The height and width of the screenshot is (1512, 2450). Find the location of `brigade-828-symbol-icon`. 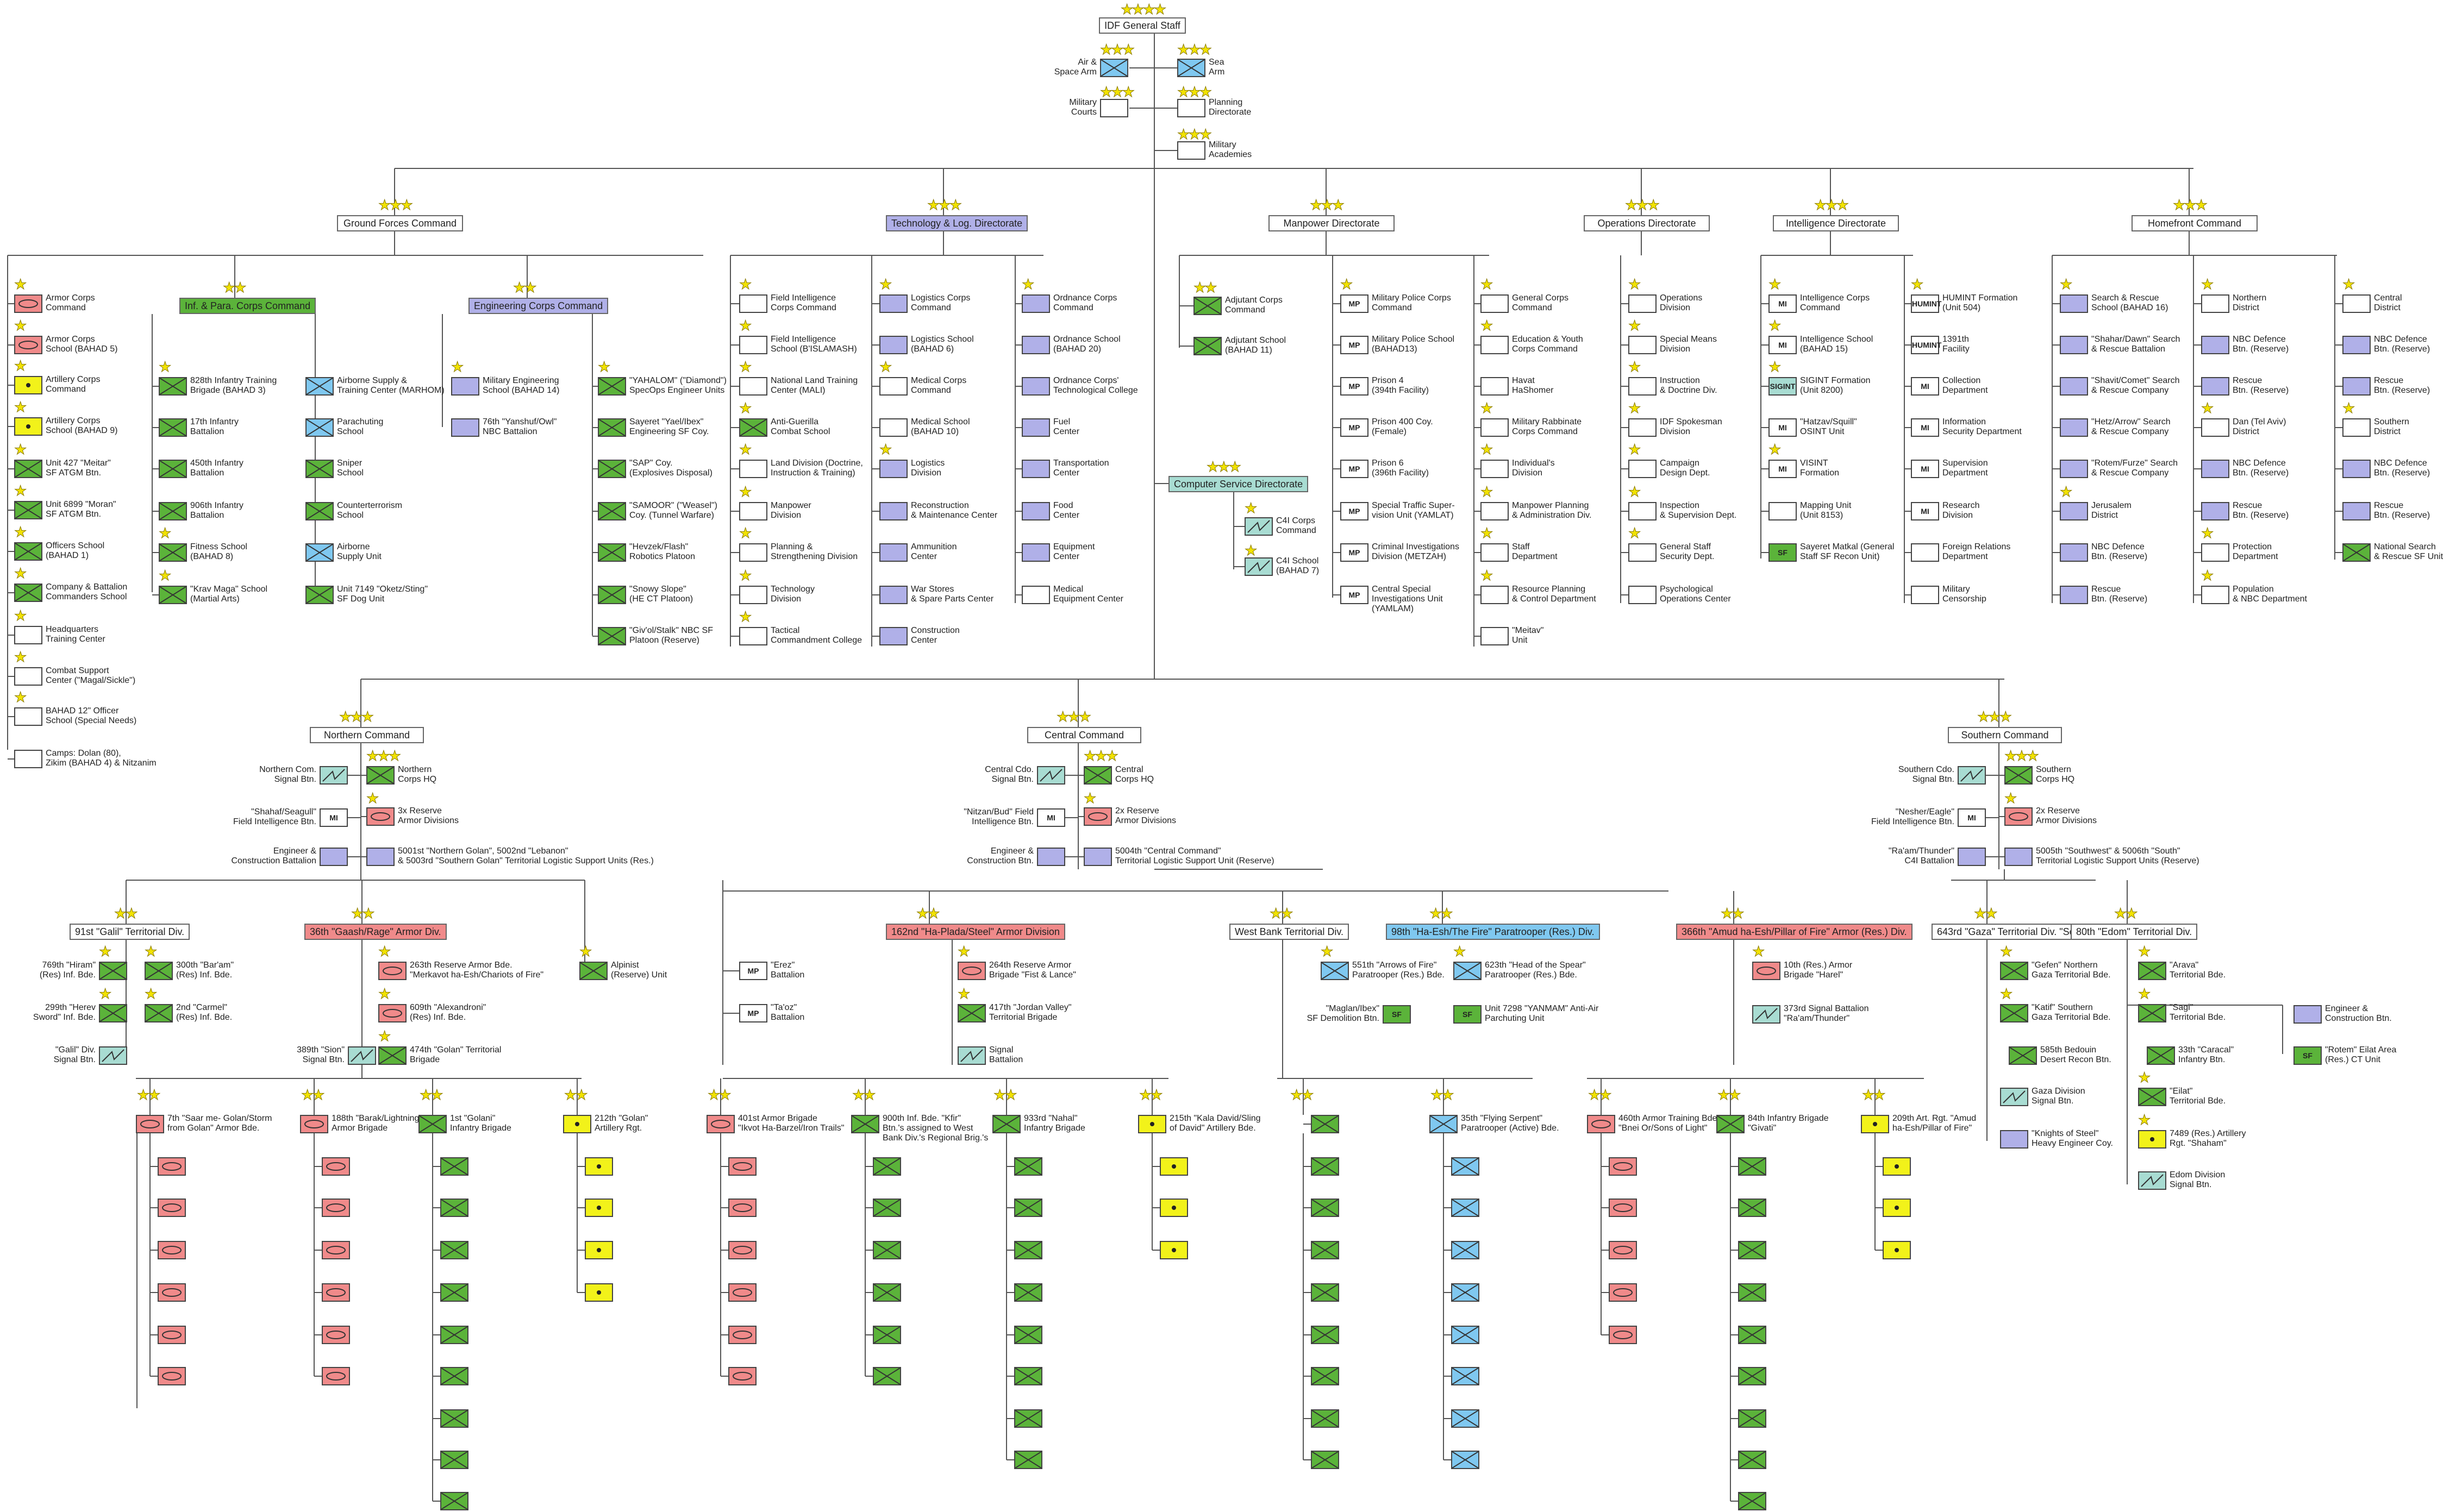

brigade-828-symbol-icon is located at coordinates (173, 386).